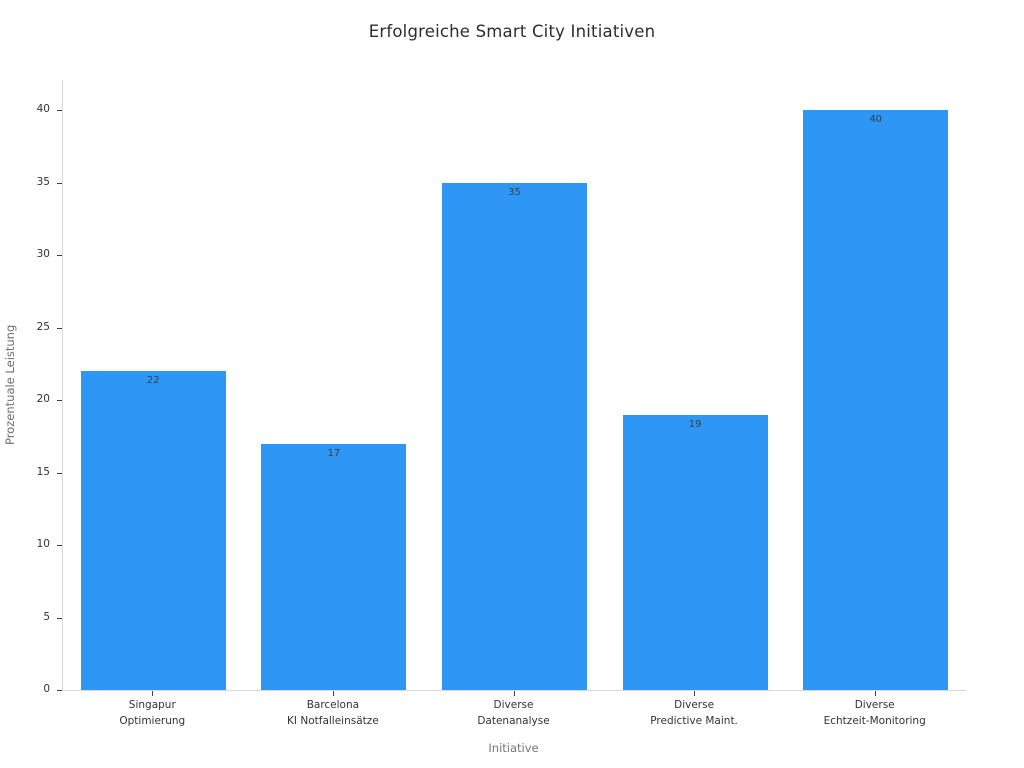 This screenshot has height=768, width=1024. I want to click on chart-title: Erfolgreiche Smart City Initiativen, so click(512, 31).